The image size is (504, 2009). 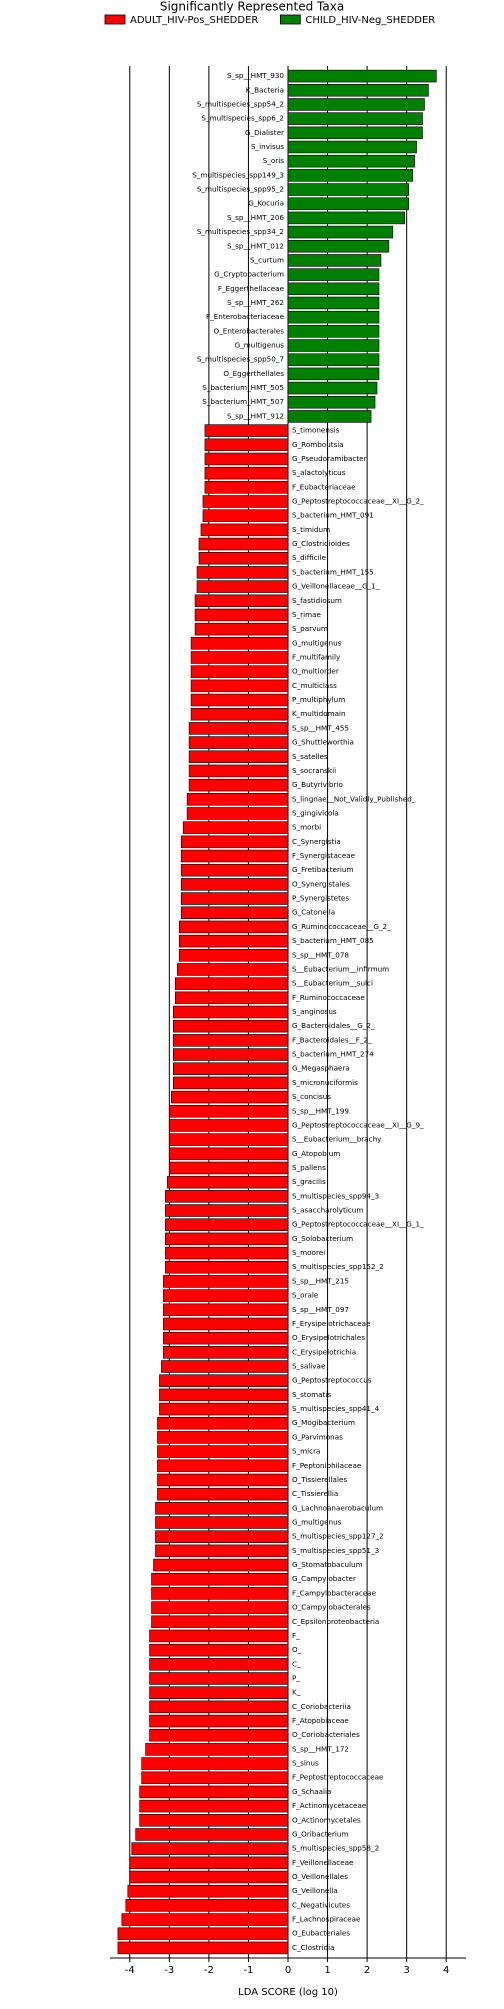 What do you see at coordinates (358, 1224) in the screenshot?
I see `bar-label: G_Peptostreptococcaceae__XI__G_1_` at bounding box center [358, 1224].